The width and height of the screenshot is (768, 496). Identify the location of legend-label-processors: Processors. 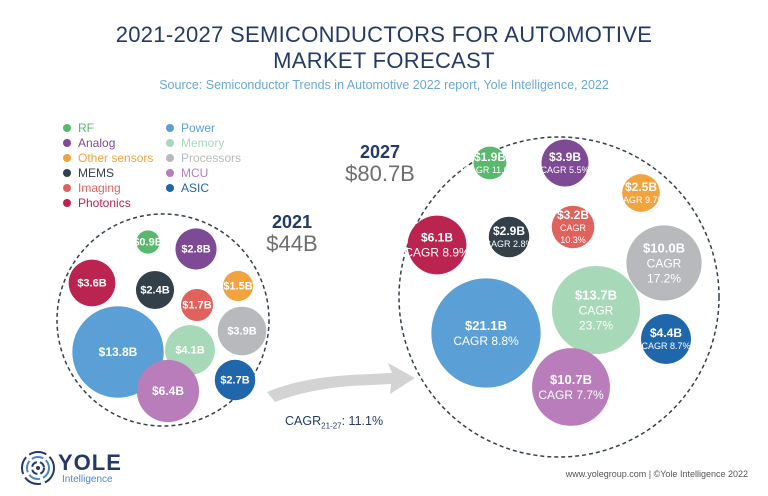
(211, 157).